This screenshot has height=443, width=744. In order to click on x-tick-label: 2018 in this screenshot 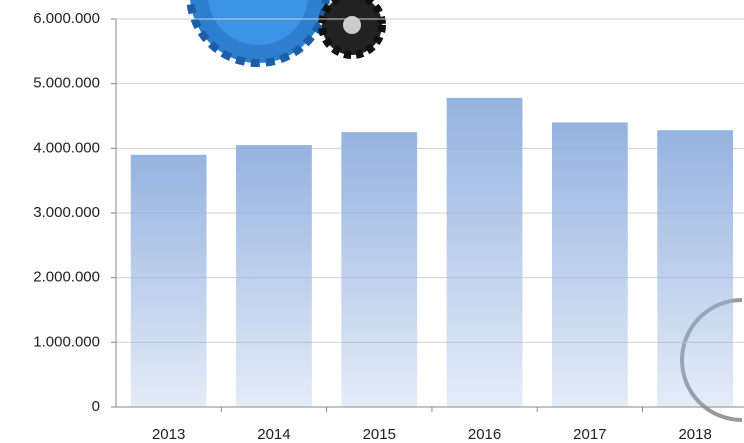, I will do `click(694, 434)`.